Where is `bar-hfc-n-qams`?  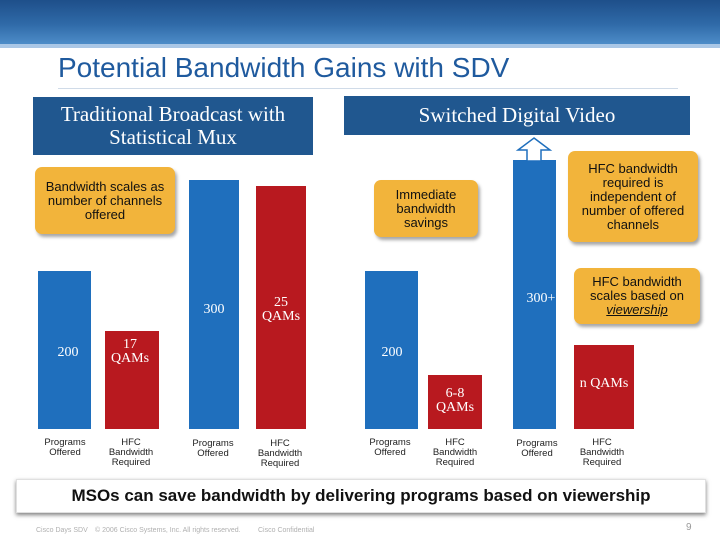
bar-hfc-n-qams is located at coordinates (604, 387).